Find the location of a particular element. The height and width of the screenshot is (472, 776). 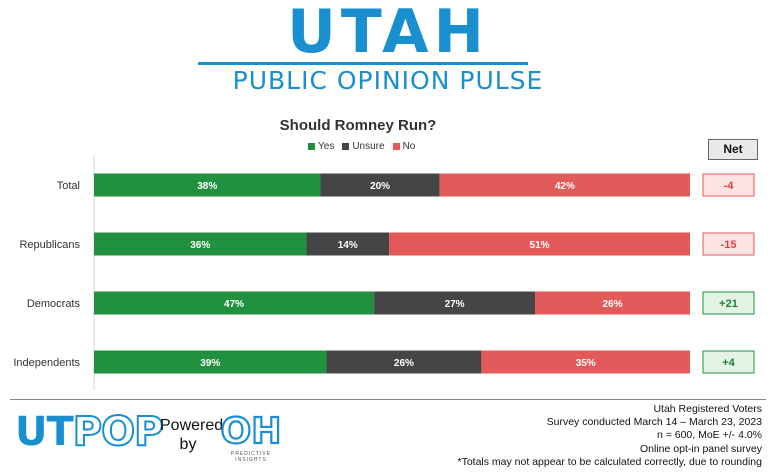

legend-label-yes: Yes is located at coordinates (326, 146).